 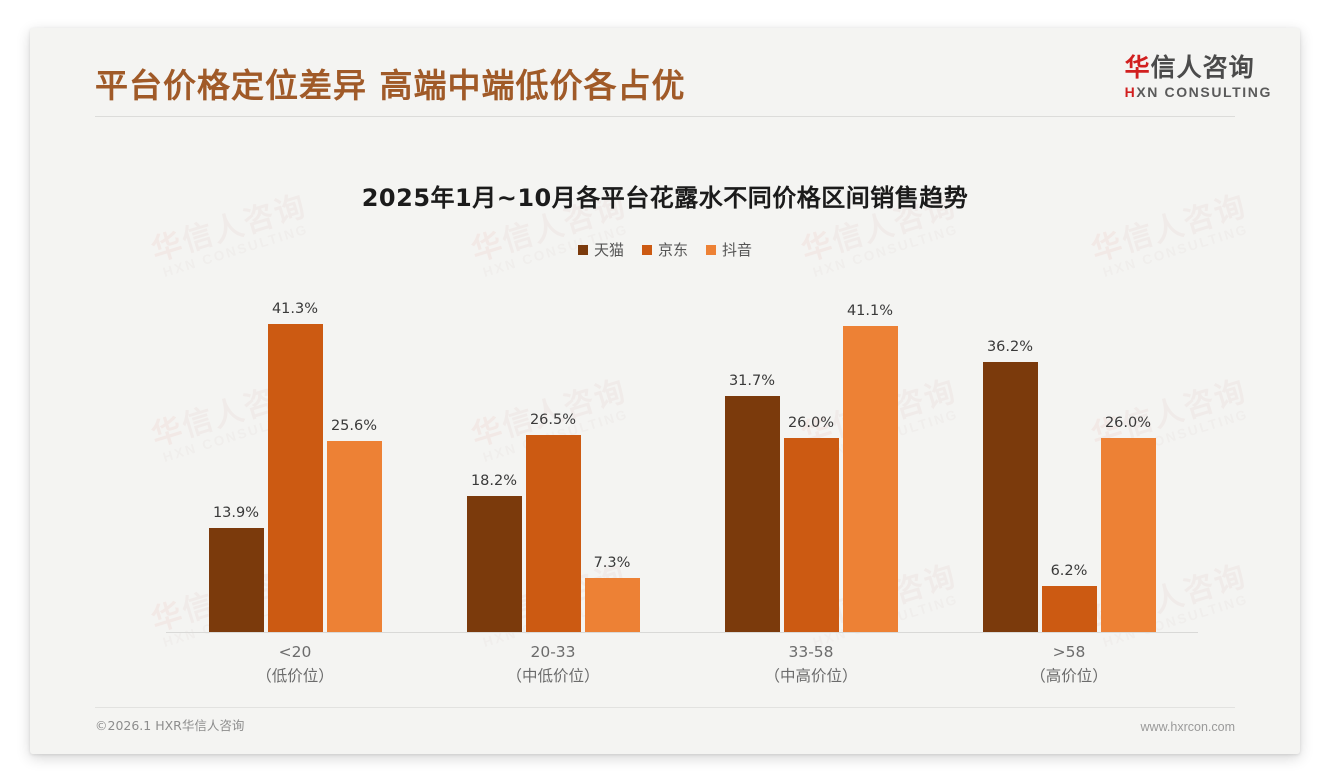 I want to click on brand-logo: 华信人咨询 HXN CONSULTING, so click(x=1198, y=77).